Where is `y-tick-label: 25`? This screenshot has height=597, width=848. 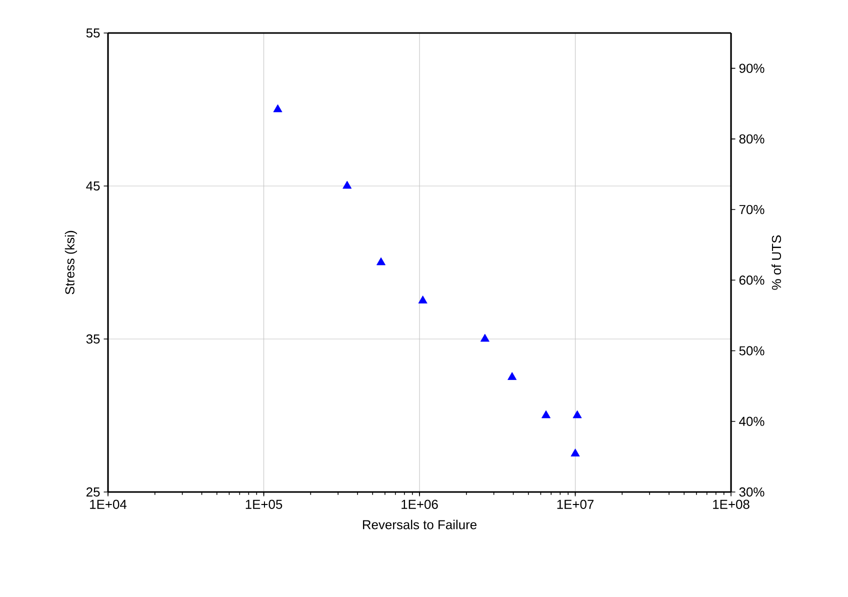
y-tick-label: 25 is located at coordinates (93, 492).